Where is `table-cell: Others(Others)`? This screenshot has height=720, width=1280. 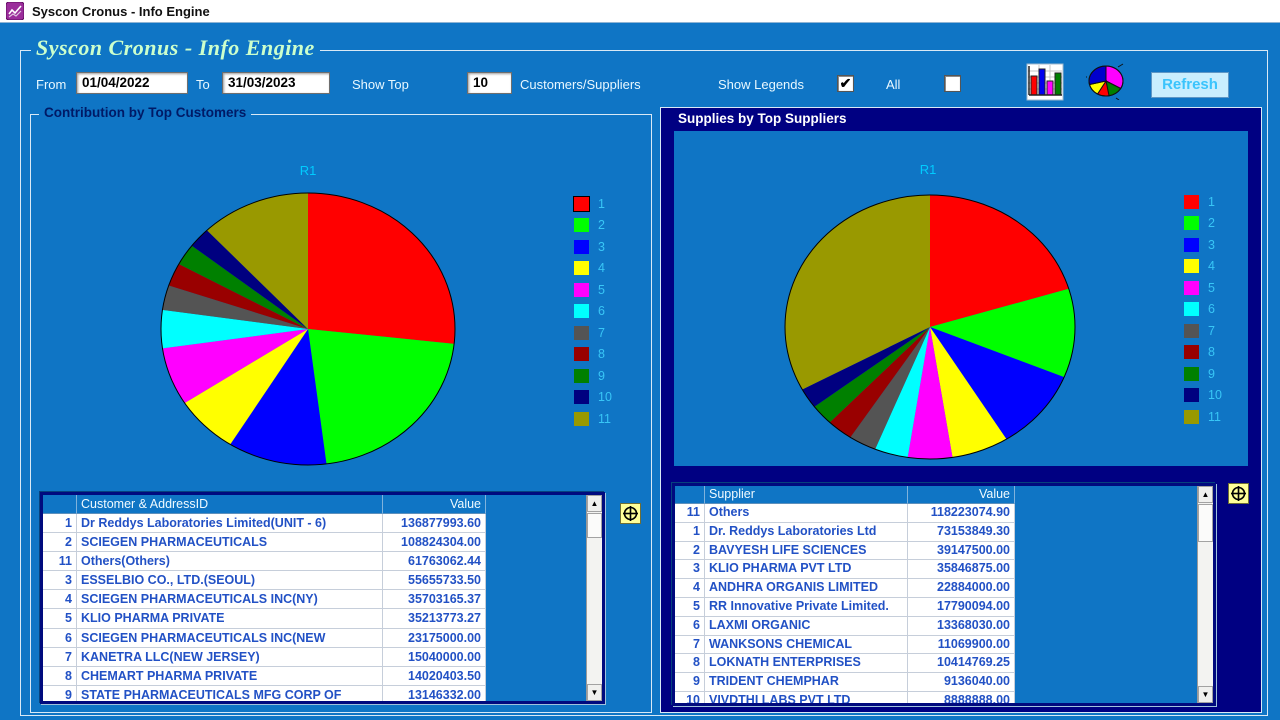
table-cell: Others(Others) is located at coordinates (230, 562).